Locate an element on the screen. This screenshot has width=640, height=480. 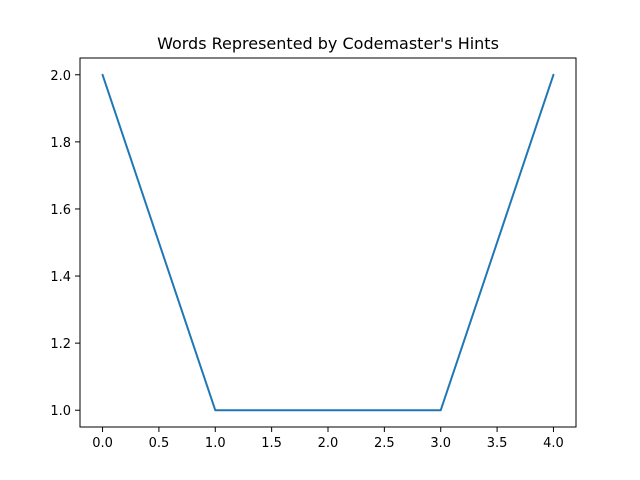
x-tick-label: 0.0 is located at coordinates (102, 443).